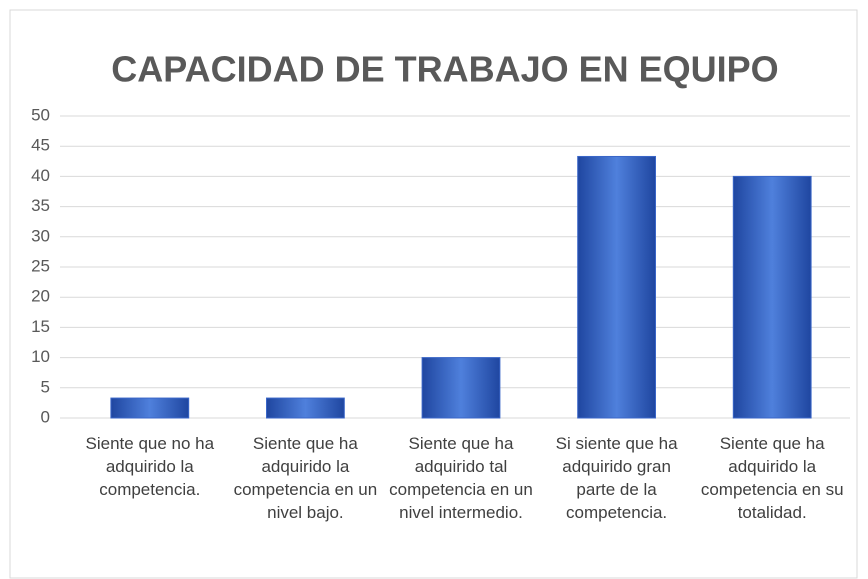  I want to click on y-tick-label: 30, so click(40, 235).